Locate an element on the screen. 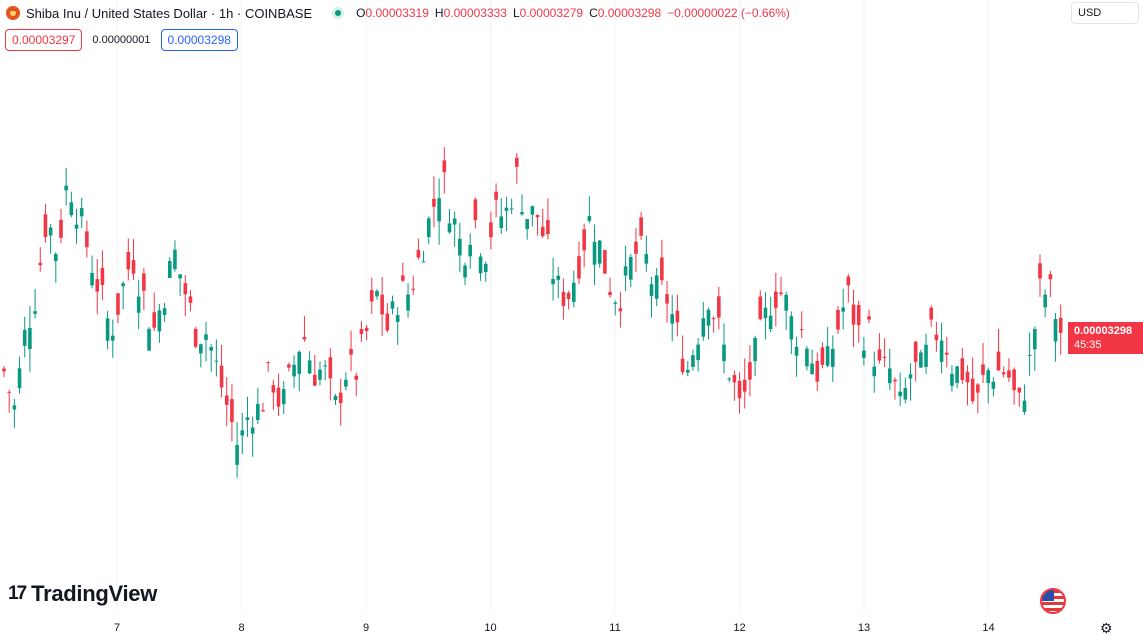 The width and height of the screenshot is (1143, 640). tradingview-logo: 17 TradingView is located at coordinates (82, 594).